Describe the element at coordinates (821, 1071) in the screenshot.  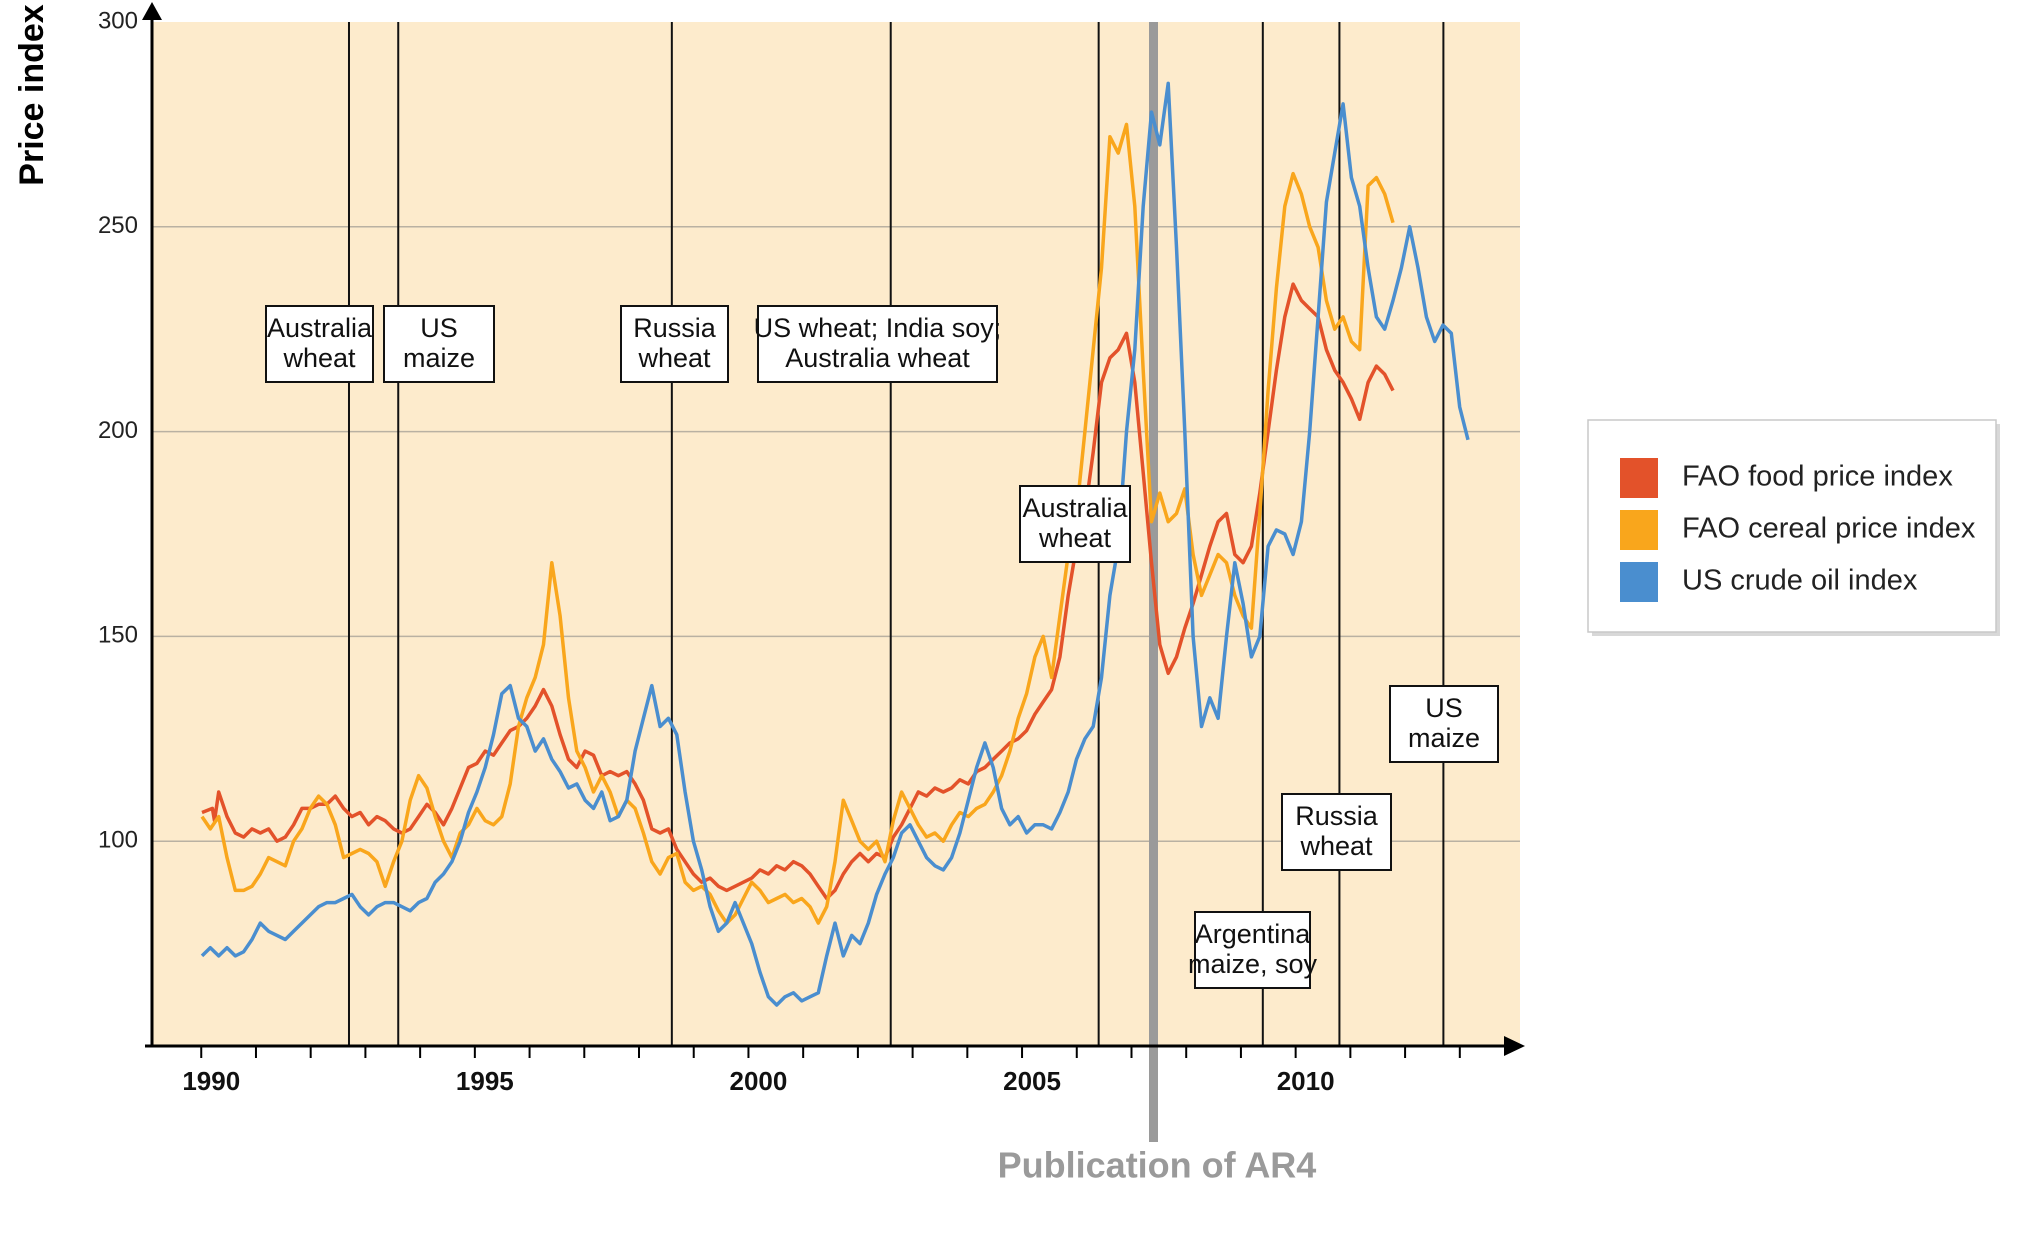
I see `x-ticks: 1990 1995 2000 2005 2010` at that location.